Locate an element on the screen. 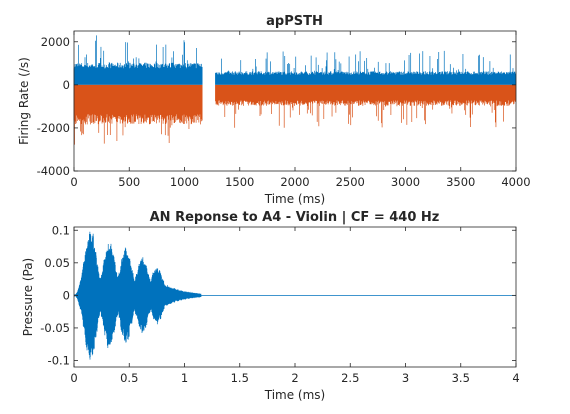 The width and height of the screenshot is (570, 414). y-tick-label: 2000 is located at coordinates (55, 42).